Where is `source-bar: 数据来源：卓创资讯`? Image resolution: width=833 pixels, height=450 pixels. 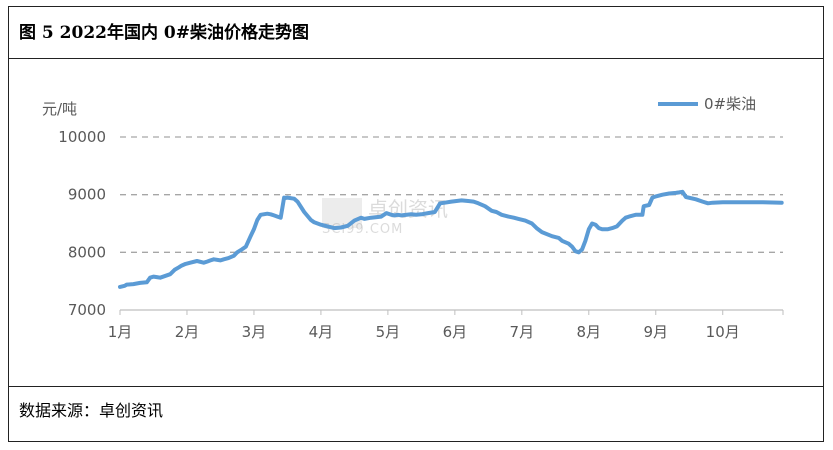
source-bar: 数据来源：卓创资讯 is located at coordinates (416, 413).